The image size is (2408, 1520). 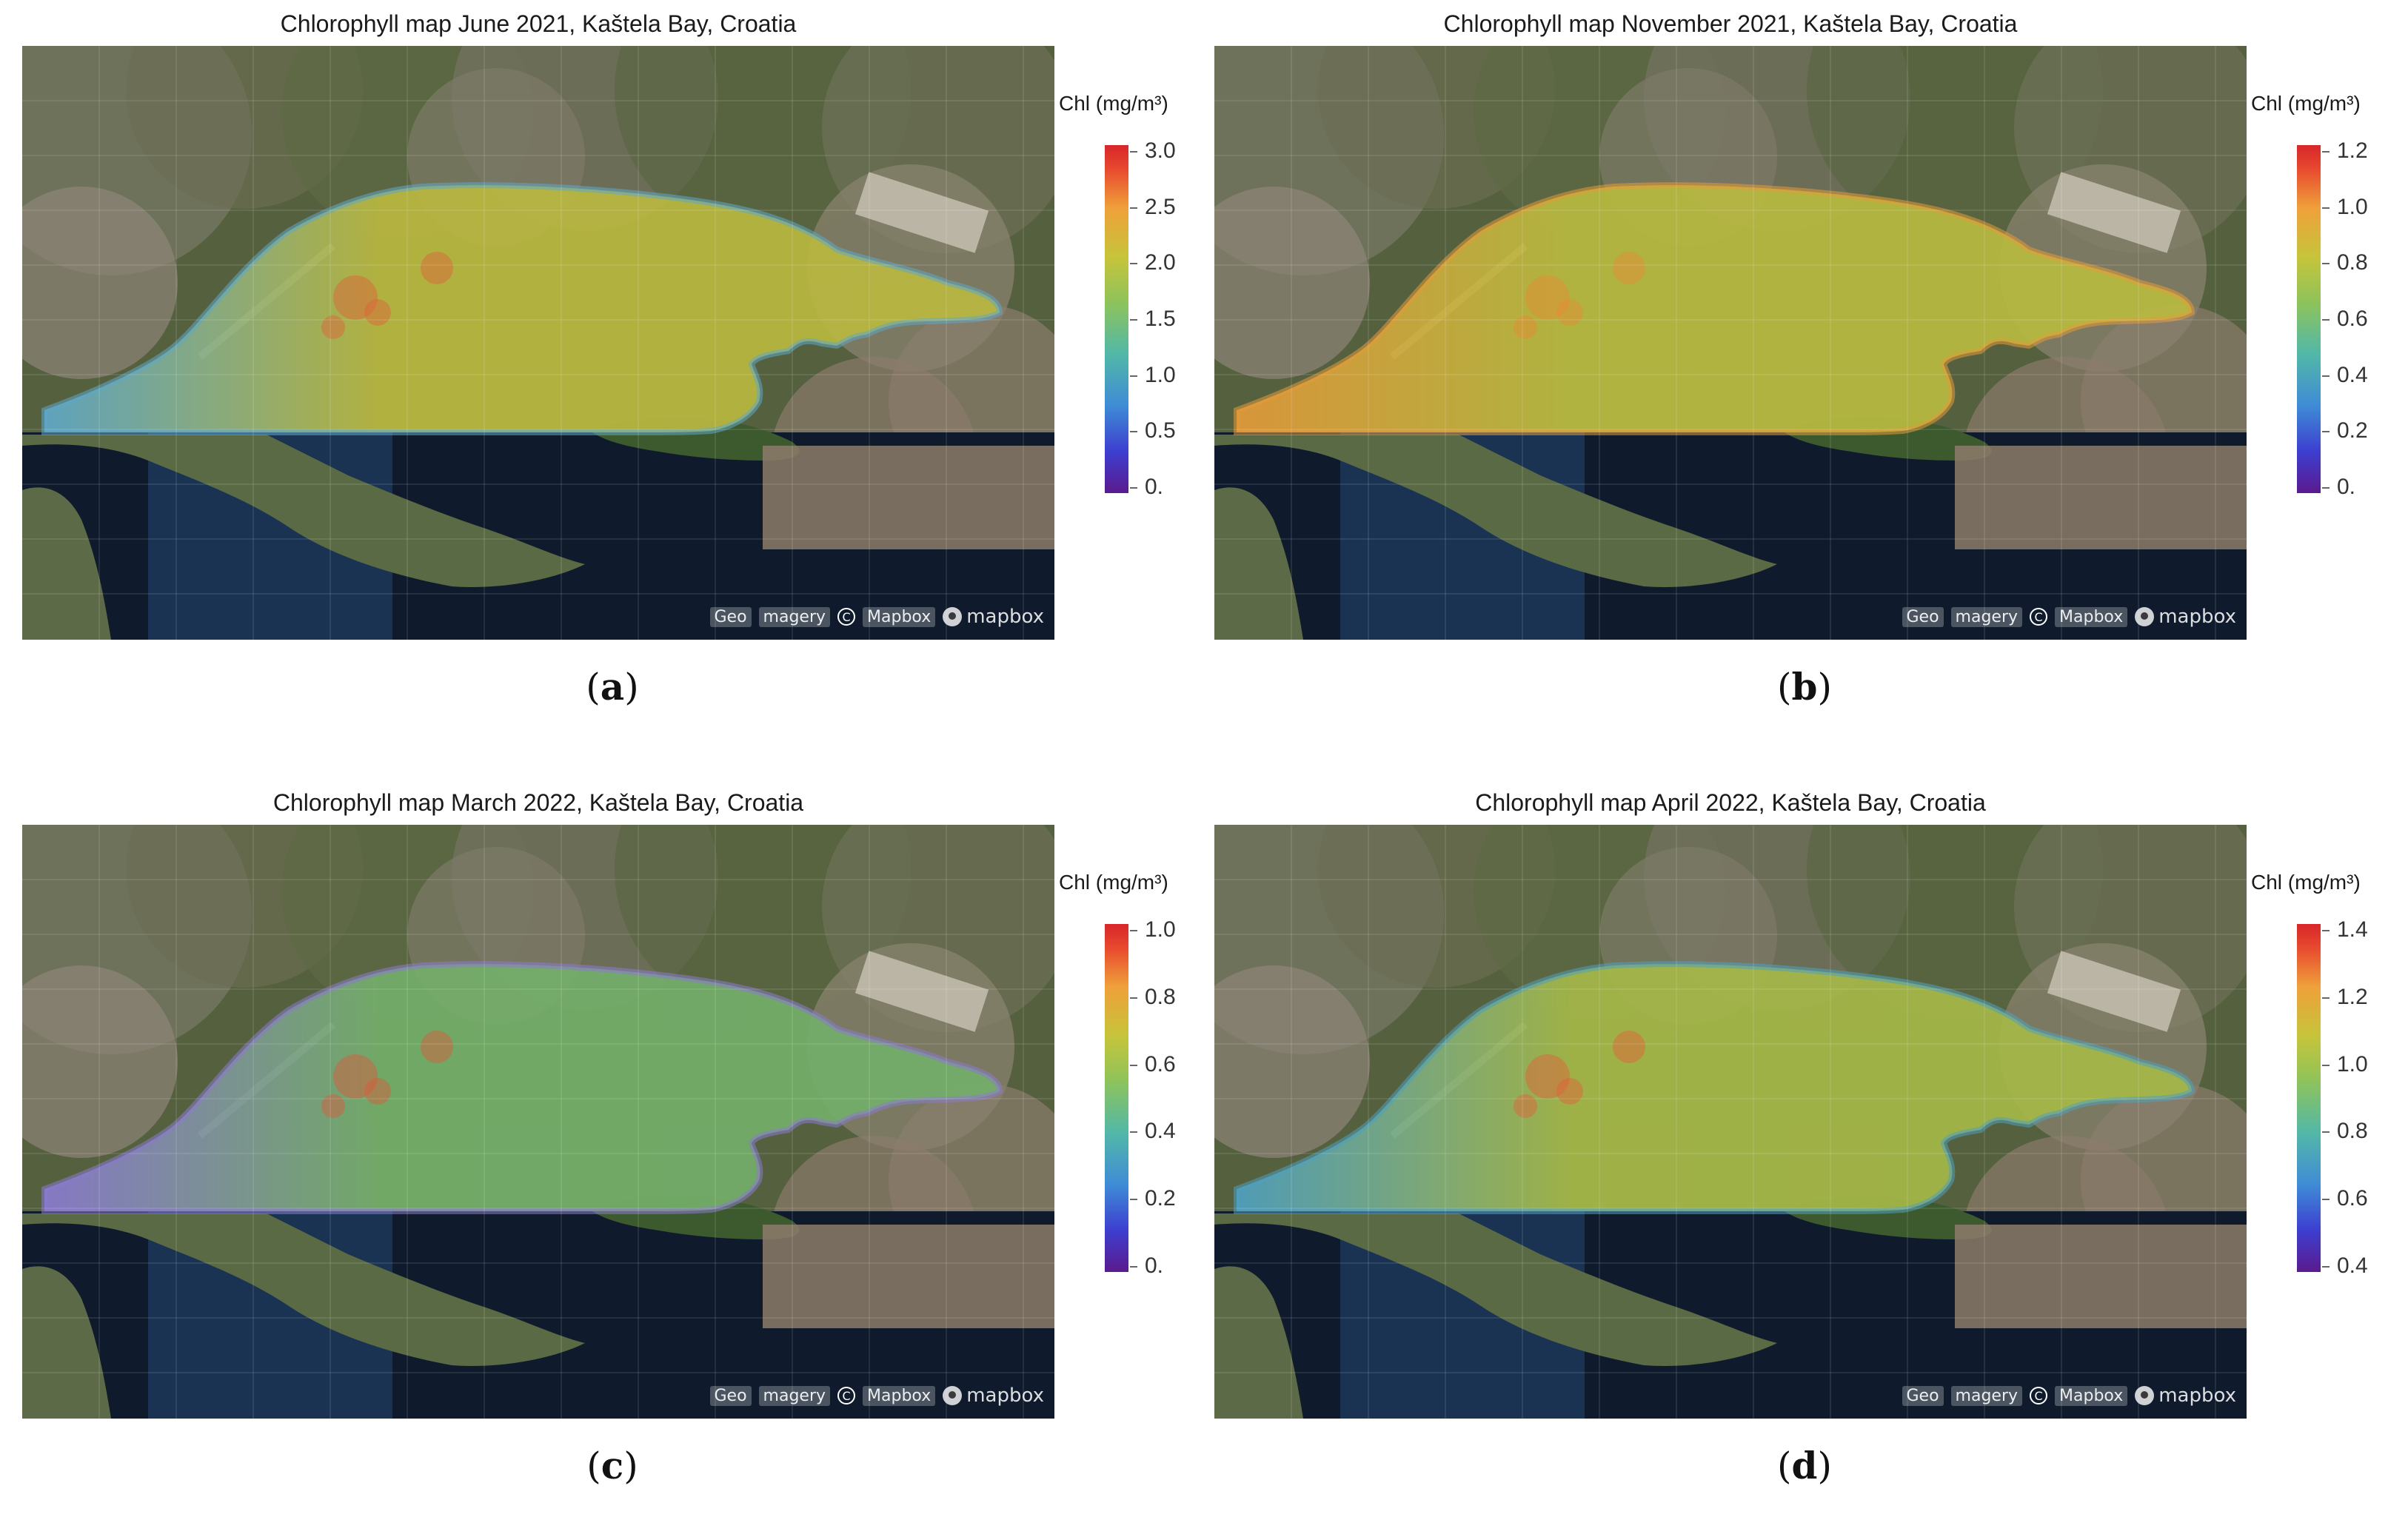 What do you see at coordinates (1804, 687) in the screenshot?
I see `panel-caption: (b)` at bounding box center [1804, 687].